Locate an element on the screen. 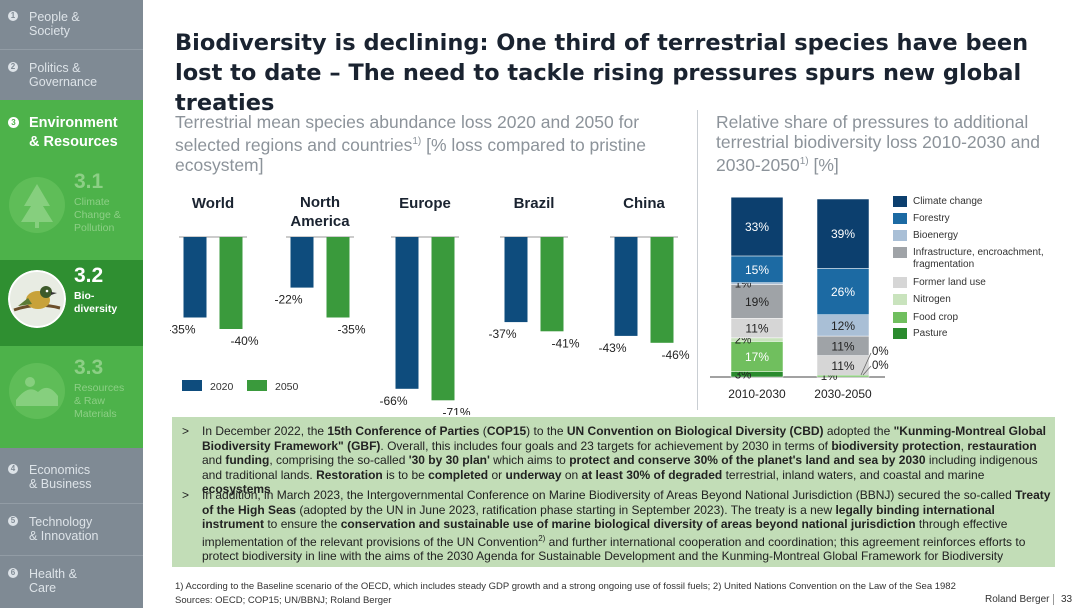 The width and height of the screenshot is (1080, 608). subsection-number: 3.1 is located at coordinates (89, 181).